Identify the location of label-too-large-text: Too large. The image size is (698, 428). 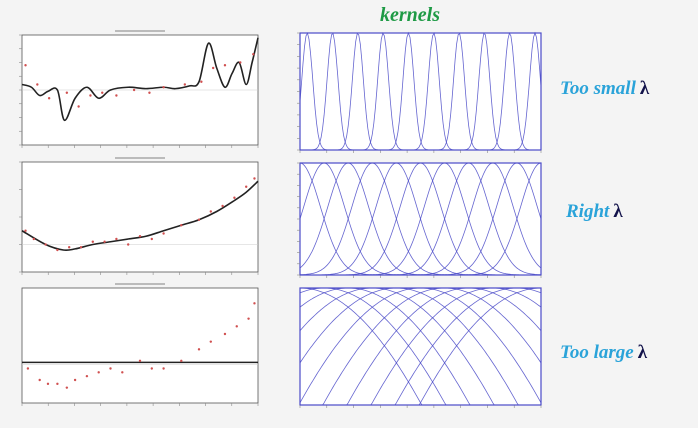
(597, 352).